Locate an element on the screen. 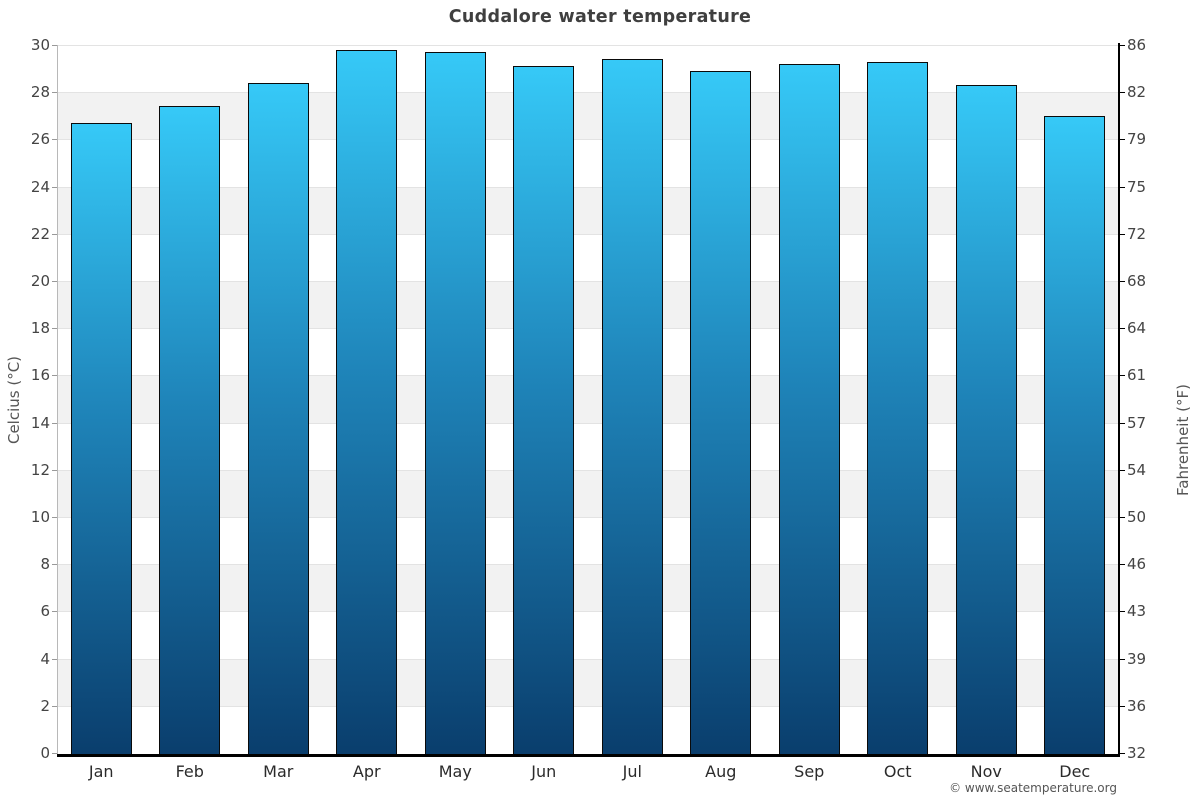 Image resolution: width=1200 pixels, height=800 pixels. celsius-tick-label: 14 is located at coordinates (40, 422).